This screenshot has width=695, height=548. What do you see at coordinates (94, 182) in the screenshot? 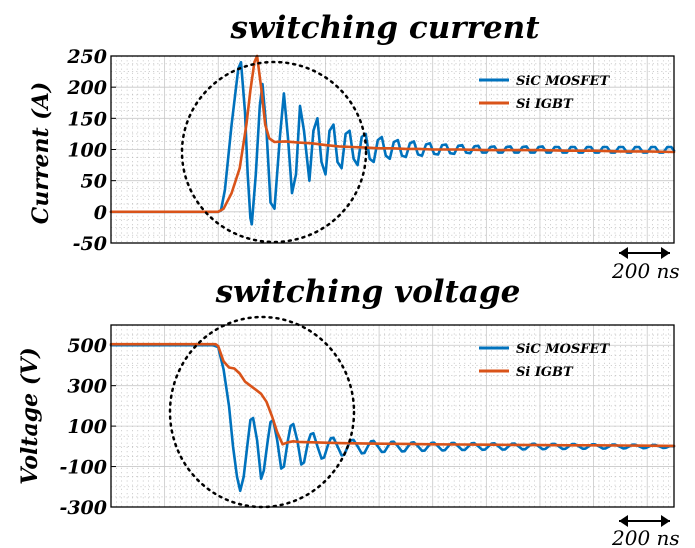
I see `current-y-tick-label: 50` at bounding box center [94, 182].